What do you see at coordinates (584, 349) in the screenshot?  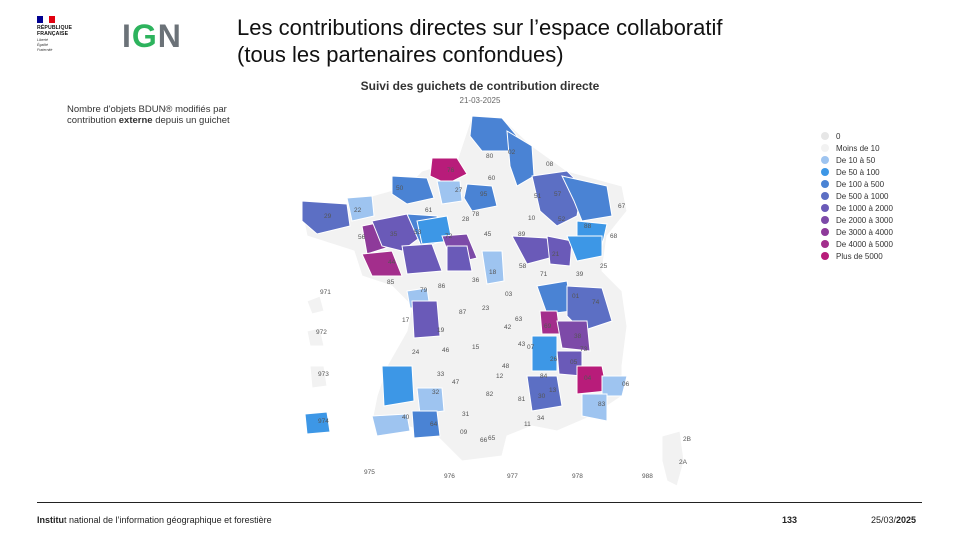 I see `dept-label-73: 73` at bounding box center [584, 349].